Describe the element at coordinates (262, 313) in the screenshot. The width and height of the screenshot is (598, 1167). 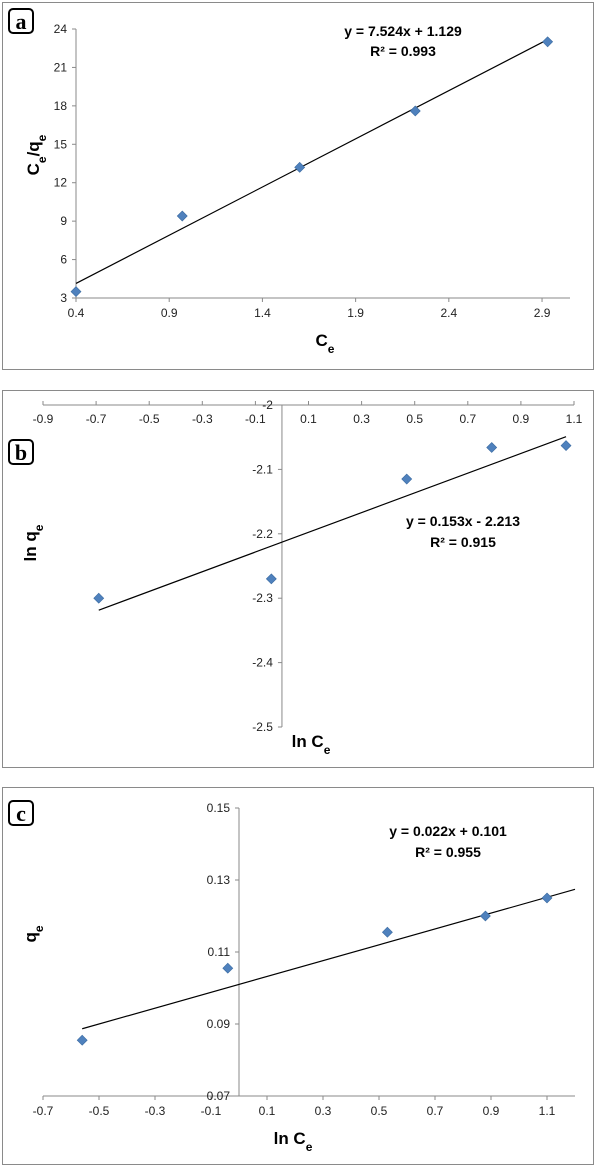
I see `x-tick-label: 1.4` at that location.